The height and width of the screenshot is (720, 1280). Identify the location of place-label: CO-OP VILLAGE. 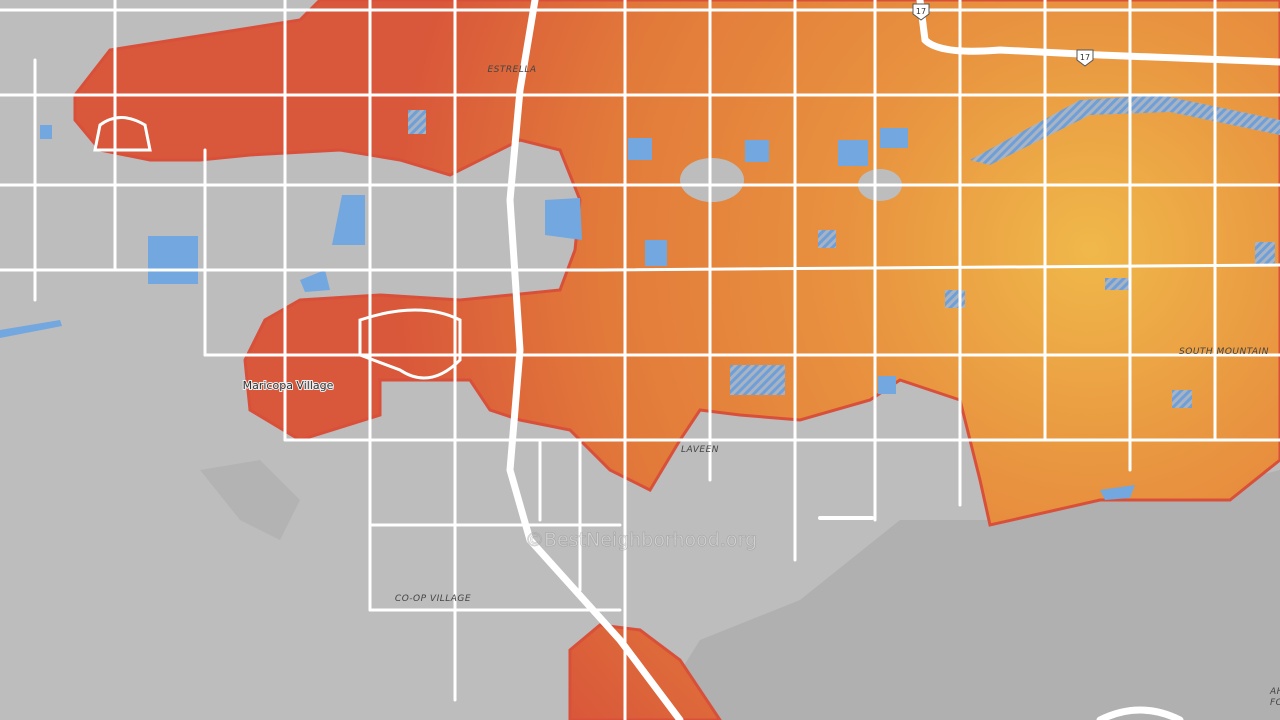
(433, 599).